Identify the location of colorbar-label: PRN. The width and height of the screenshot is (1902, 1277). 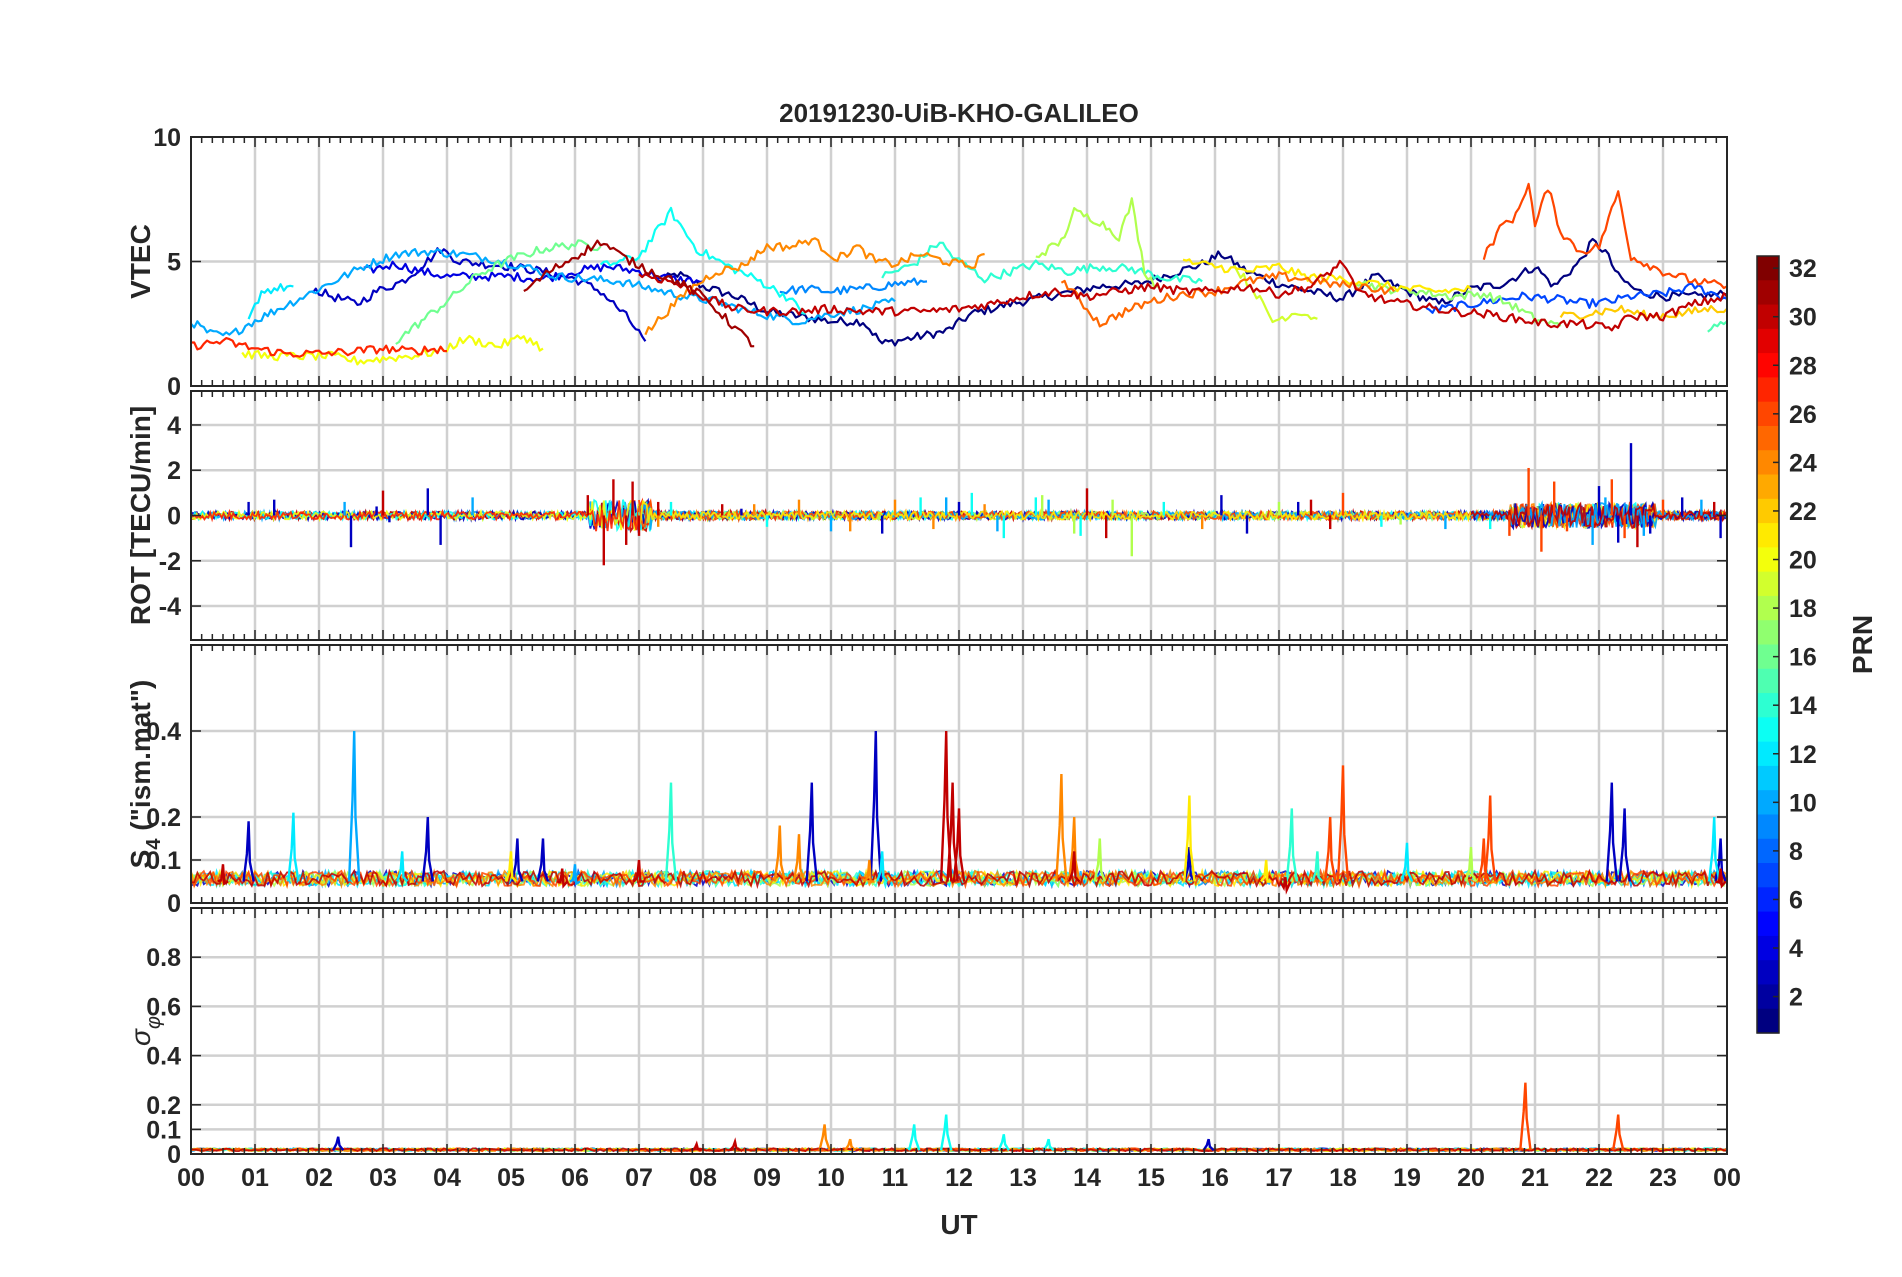
(1862, 644).